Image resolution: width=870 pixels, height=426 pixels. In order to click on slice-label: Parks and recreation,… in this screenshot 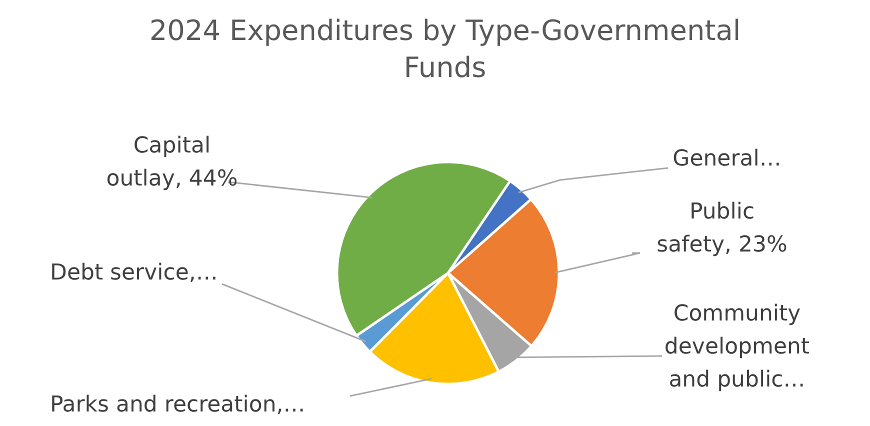, I will do `click(178, 405)`.